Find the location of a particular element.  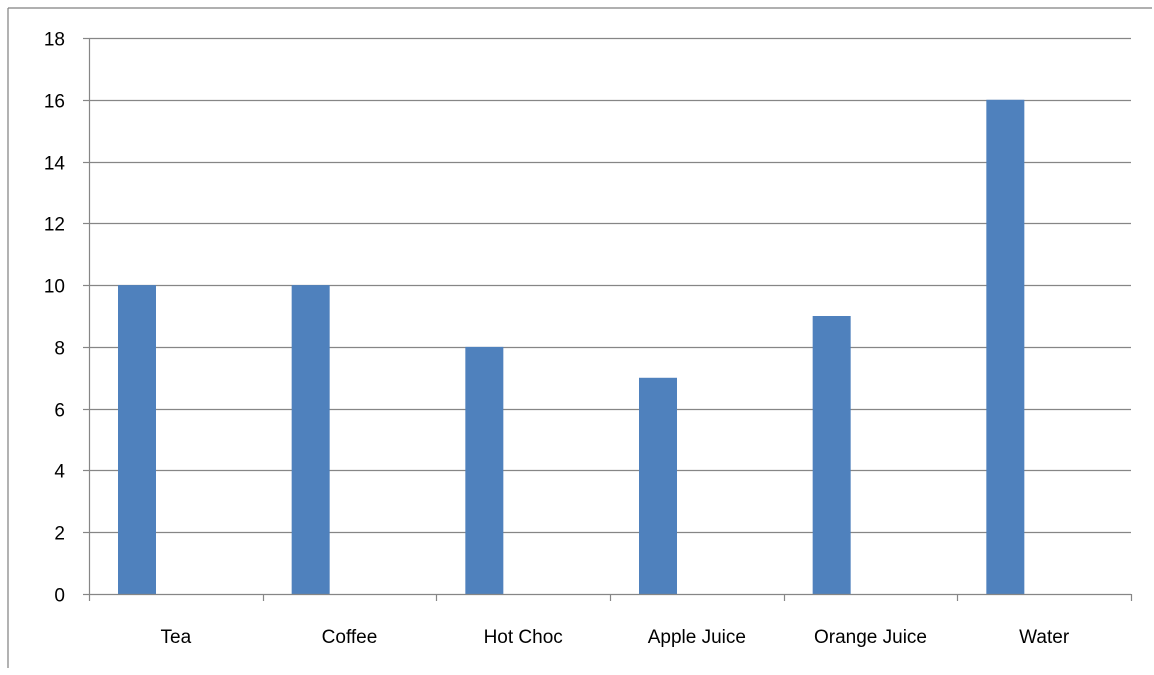

bar-apple-juice is located at coordinates (658, 485).